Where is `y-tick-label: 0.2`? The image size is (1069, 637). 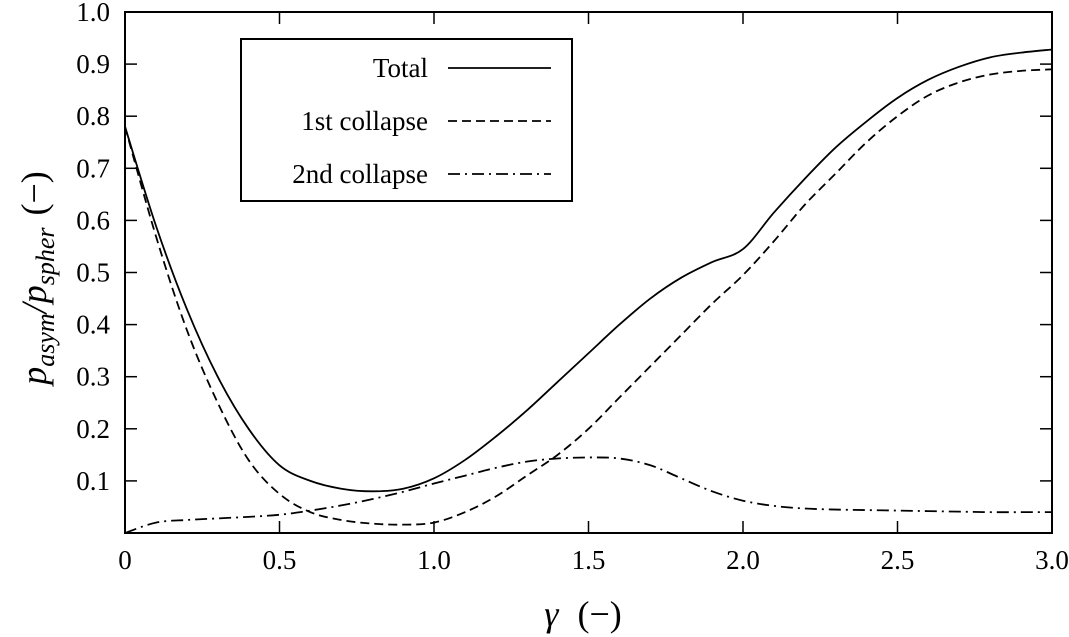 y-tick-label: 0.2 is located at coordinates (93, 429).